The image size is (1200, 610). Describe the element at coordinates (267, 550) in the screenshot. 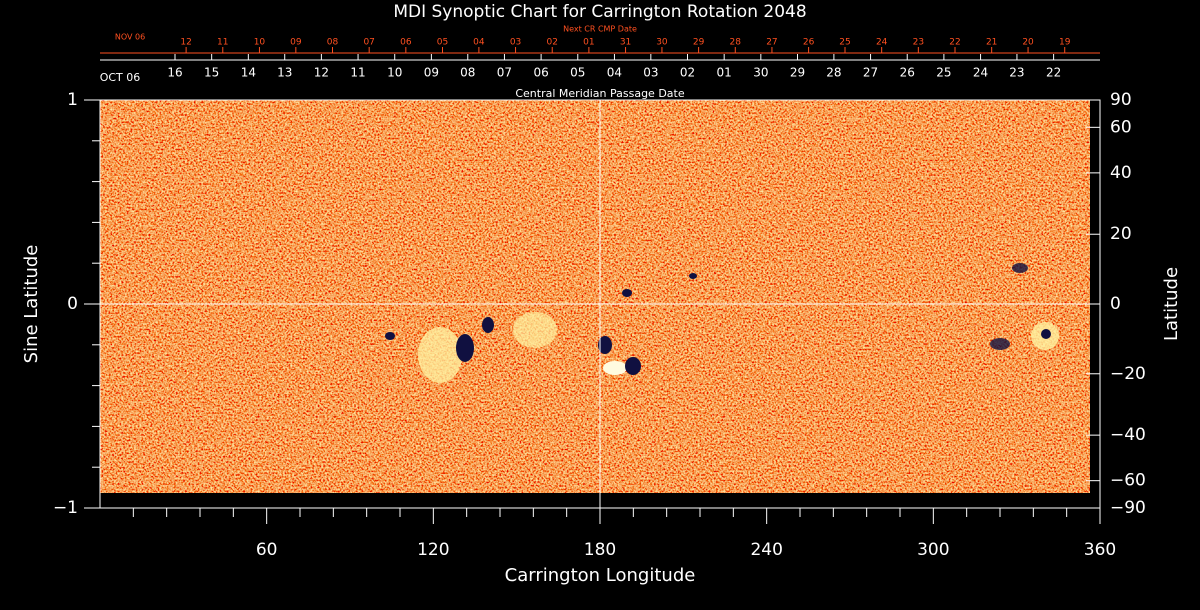

I see `x-tick-label: 60` at that location.